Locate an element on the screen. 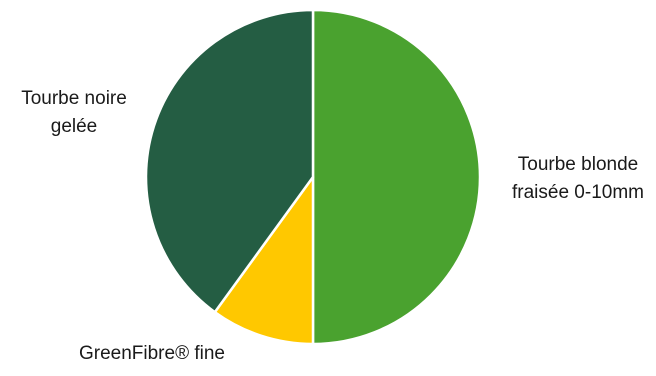 This screenshot has width=656, height=376. pie-label-1: Tourbe blonde fraisée 0-10mm is located at coordinates (578, 178).